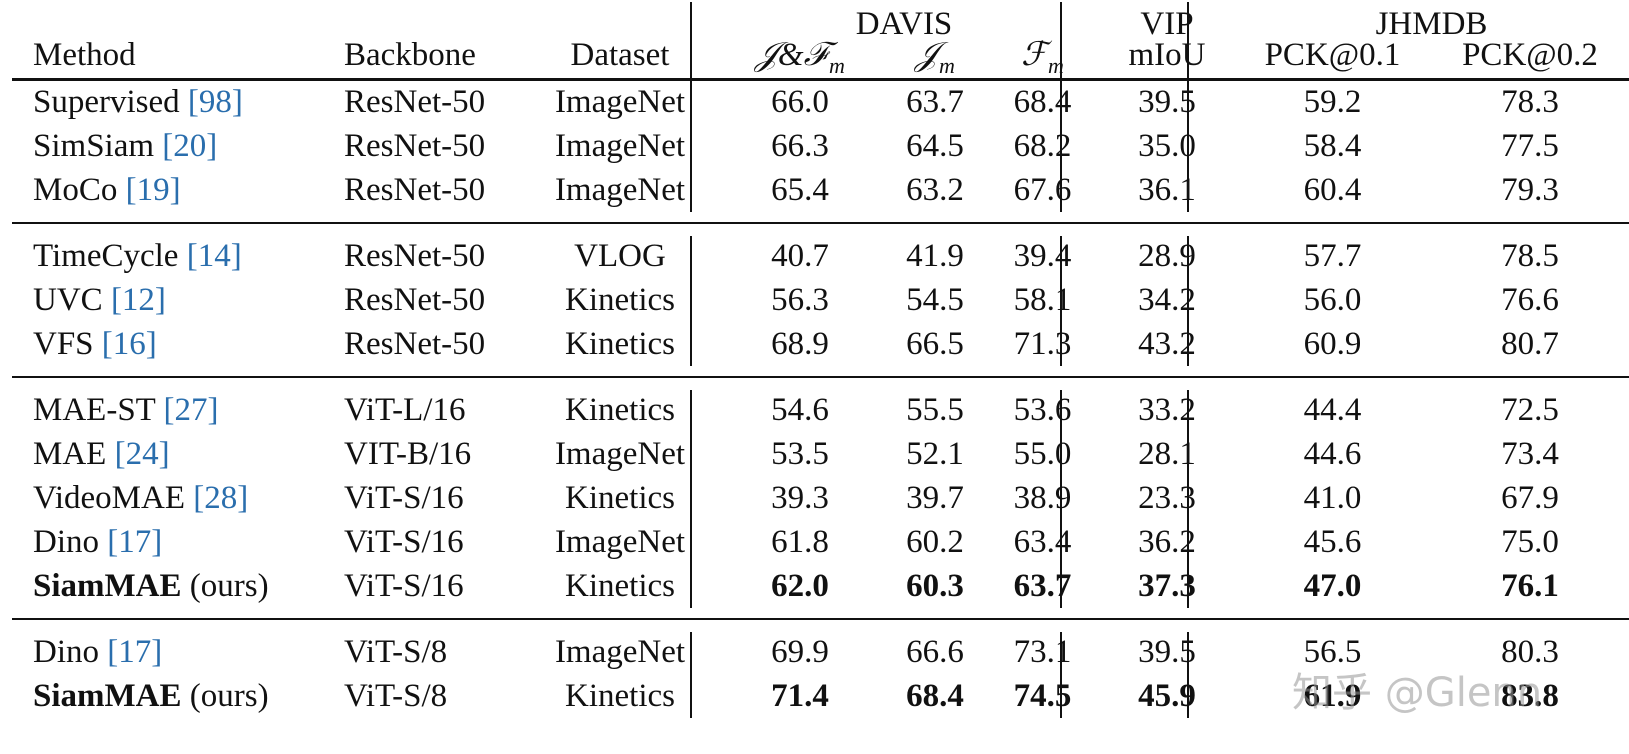  I want to click on miou-value: 28.1, so click(1167, 454).